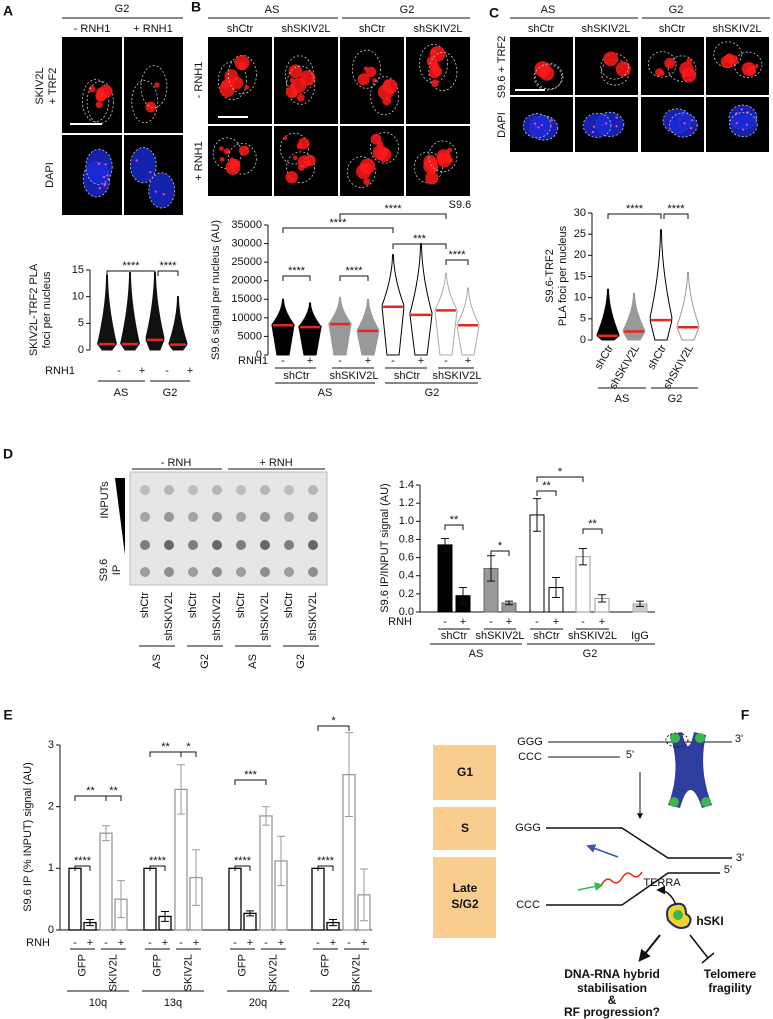 Image resolution: width=773 pixels, height=1019 pixels. Describe the element at coordinates (730, 974) in the screenshot. I see `outcome-label: Telomere` at that location.